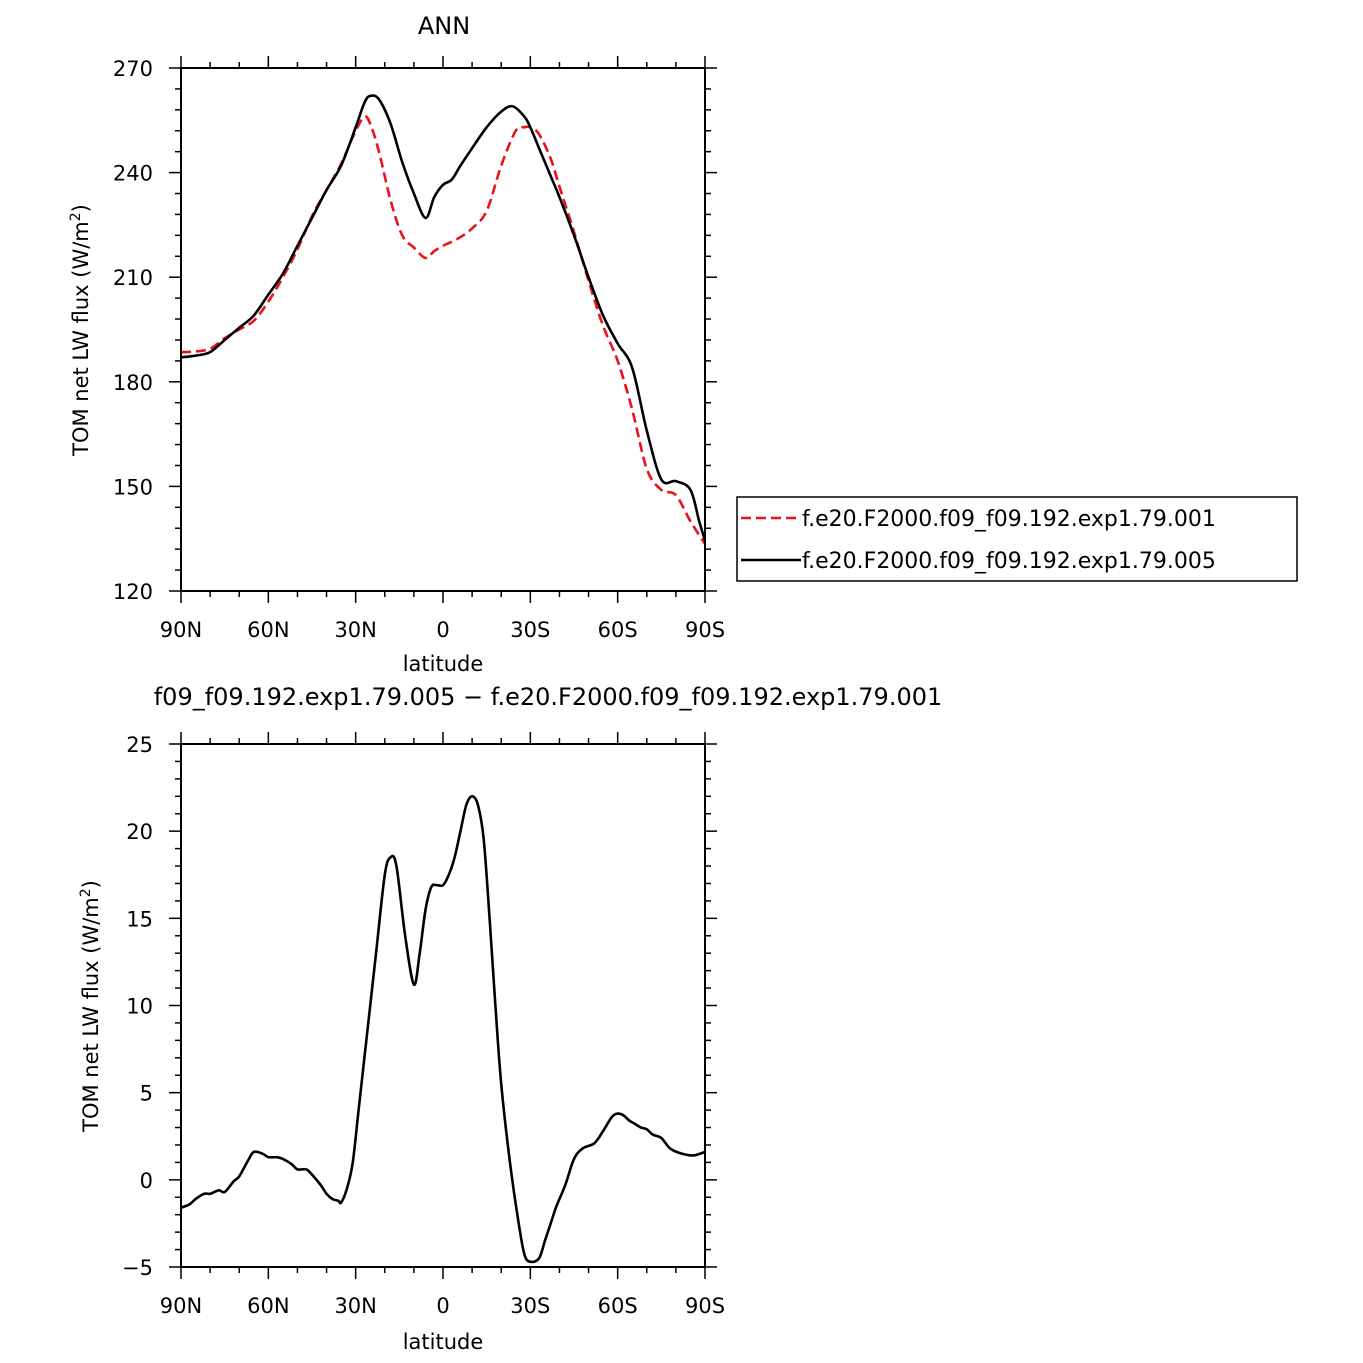  I want to click on top-x-tick-label: 60N, so click(268, 630).